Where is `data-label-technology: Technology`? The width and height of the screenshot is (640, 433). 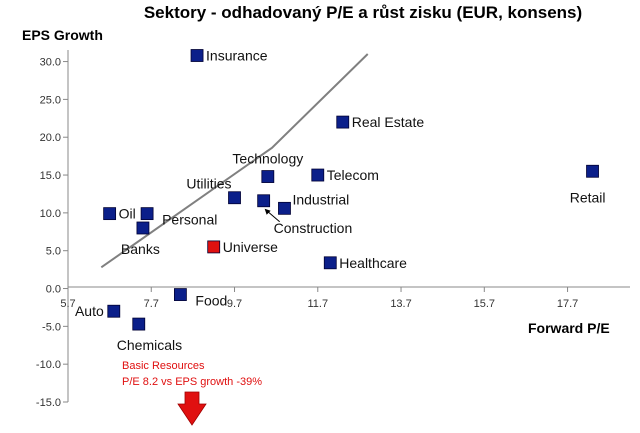 data-label-technology: Technology is located at coordinates (267, 159).